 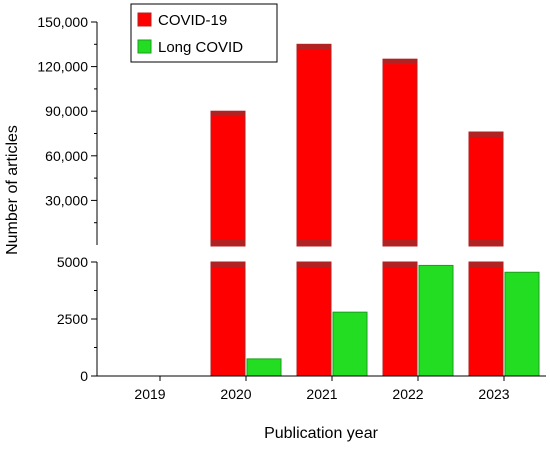 What do you see at coordinates (84, 376) in the screenshot?
I see `y-tick-label: 0` at bounding box center [84, 376].